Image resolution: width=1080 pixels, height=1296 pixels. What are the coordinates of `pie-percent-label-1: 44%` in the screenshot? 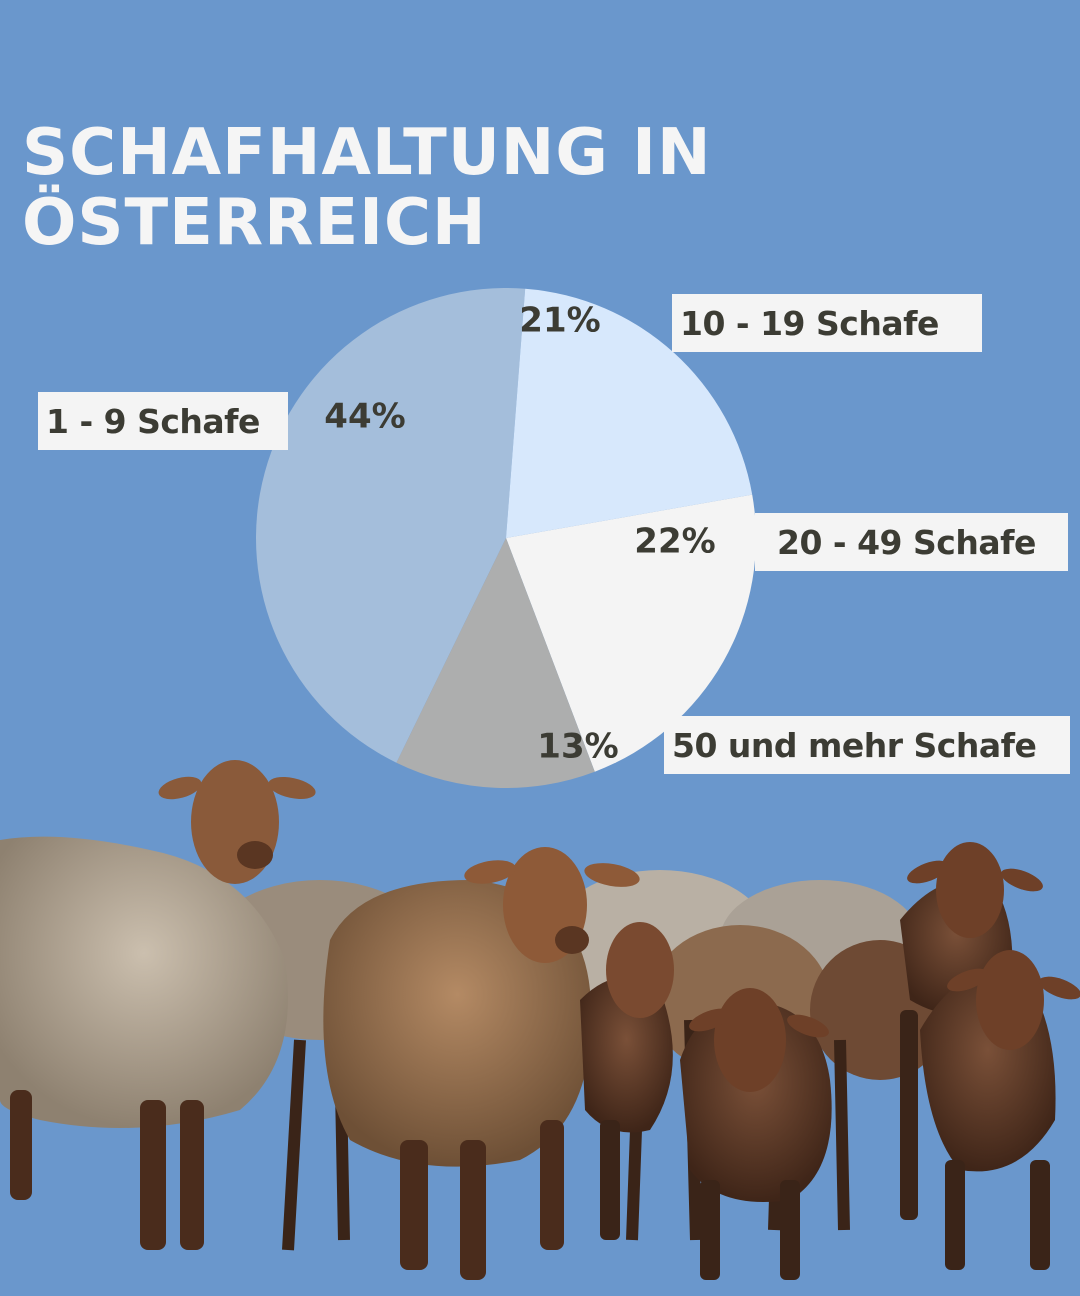 It's located at (364, 417).